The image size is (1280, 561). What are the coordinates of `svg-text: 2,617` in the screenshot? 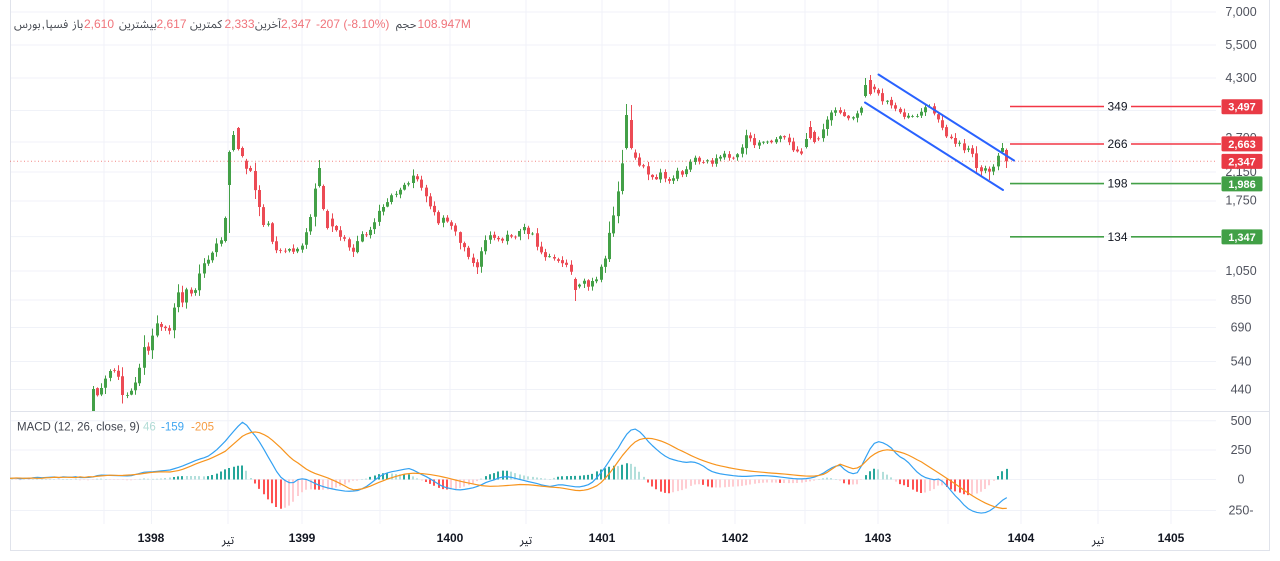 It's located at (172, 24).